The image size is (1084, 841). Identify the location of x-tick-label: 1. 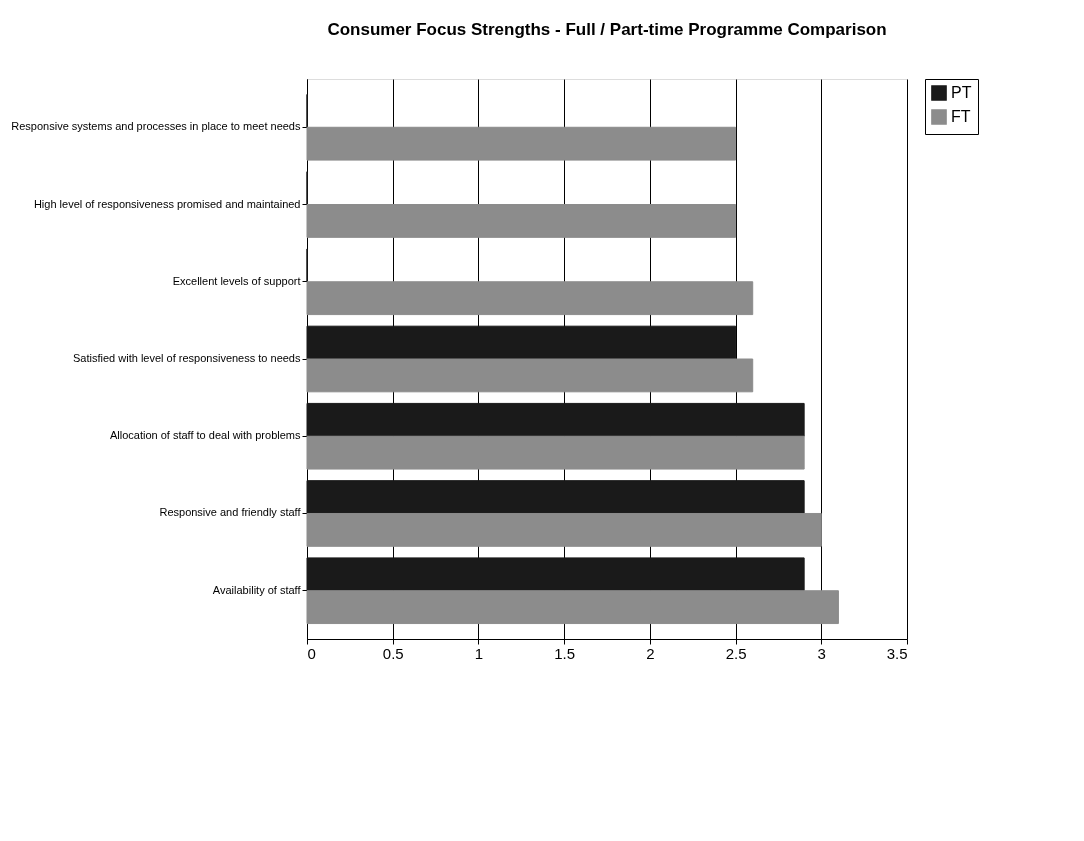
(479, 653).